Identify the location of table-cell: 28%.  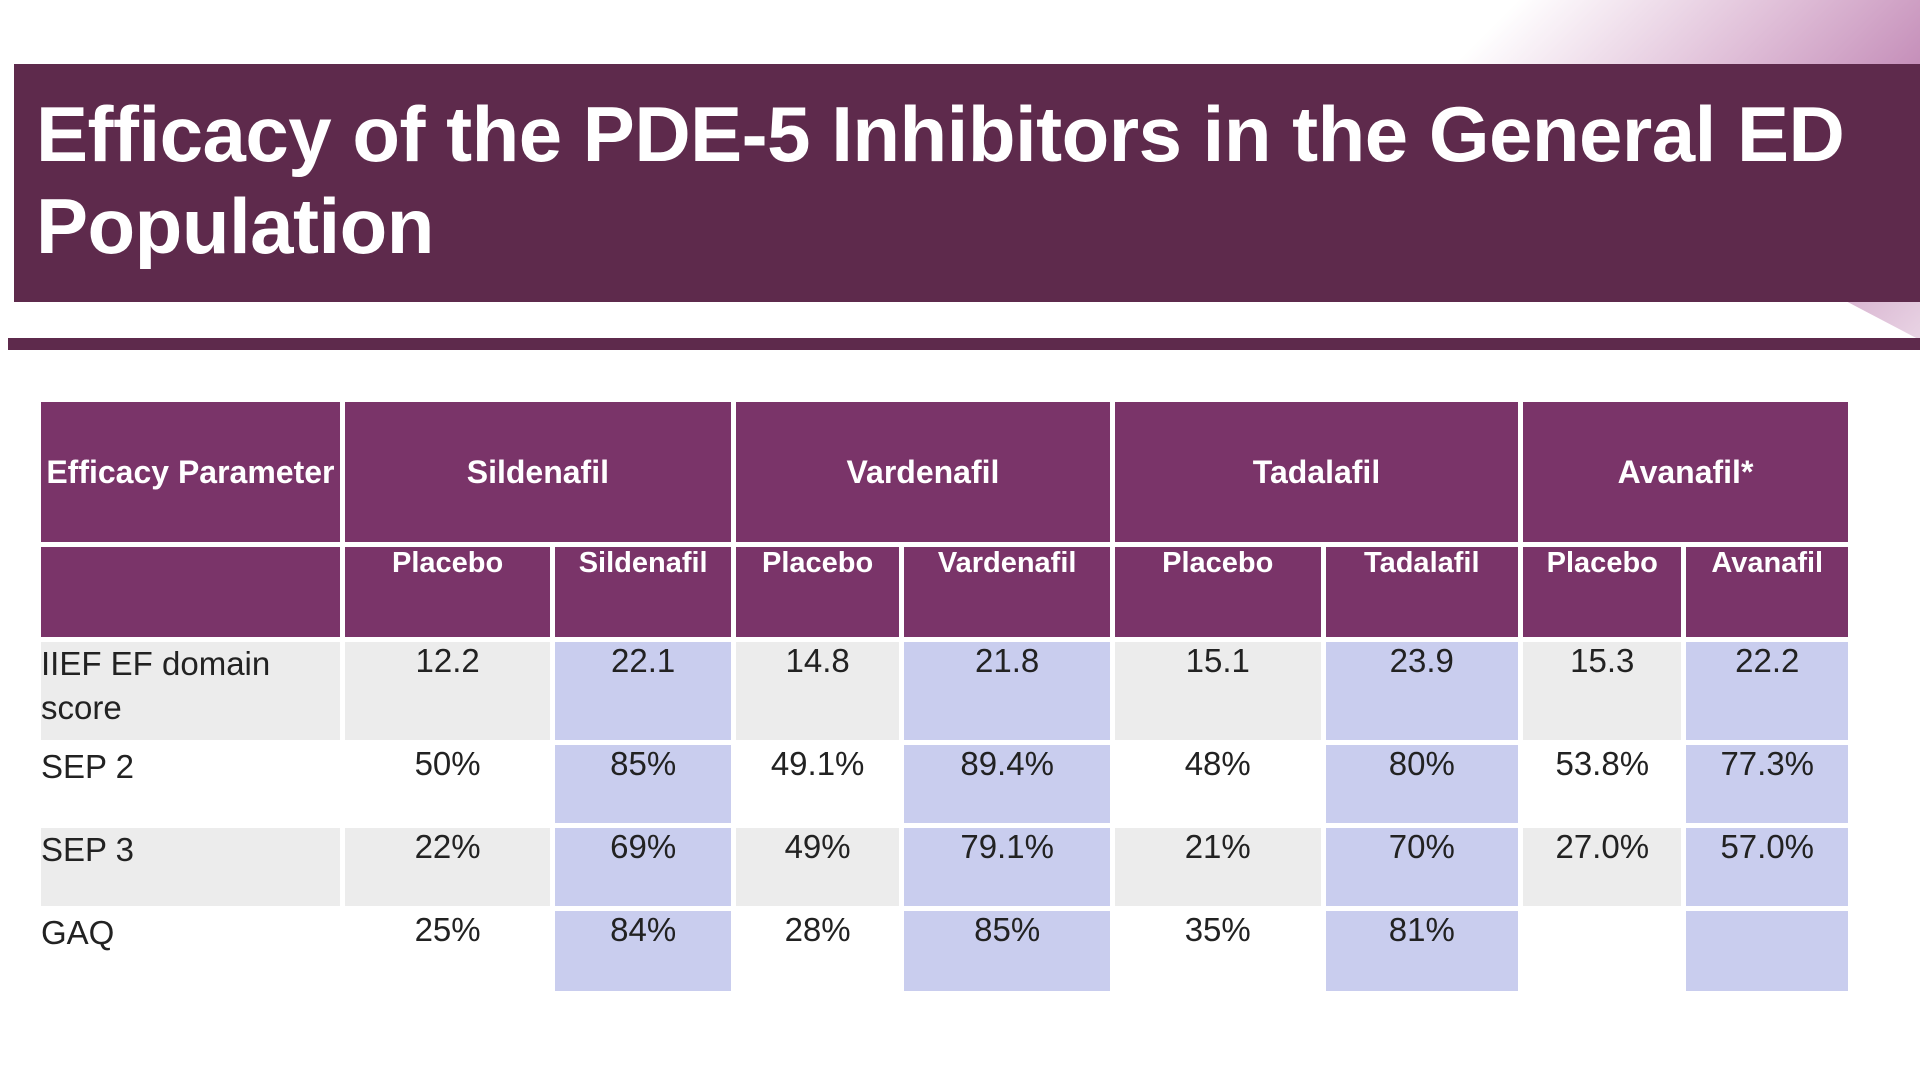
(817, 951).